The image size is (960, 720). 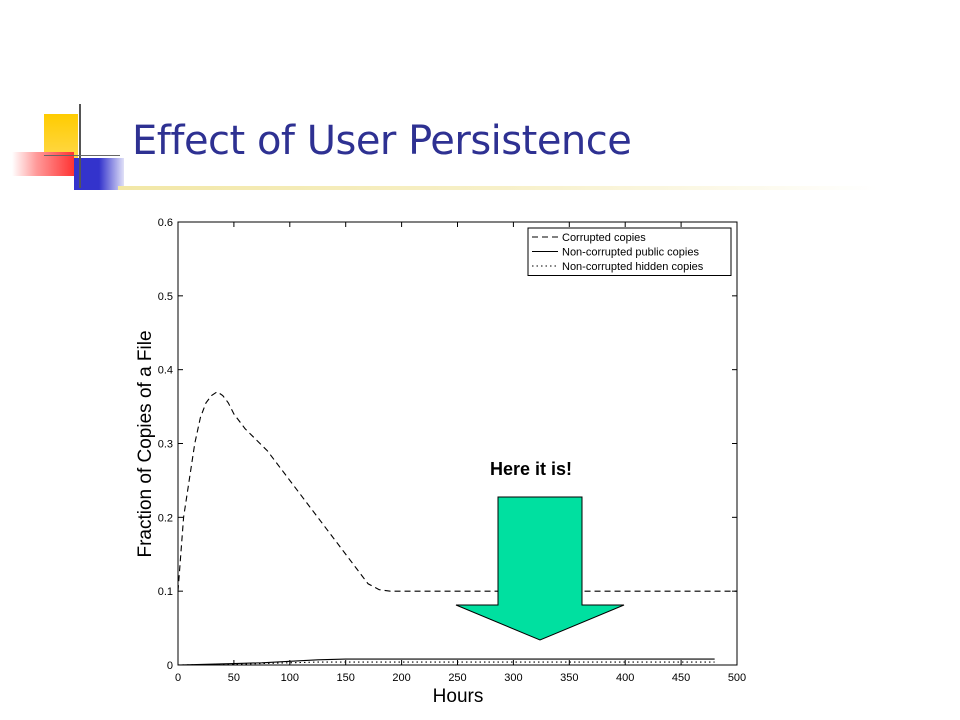 I want to click on x-tick-label: 500, so click(x=737, y=678).